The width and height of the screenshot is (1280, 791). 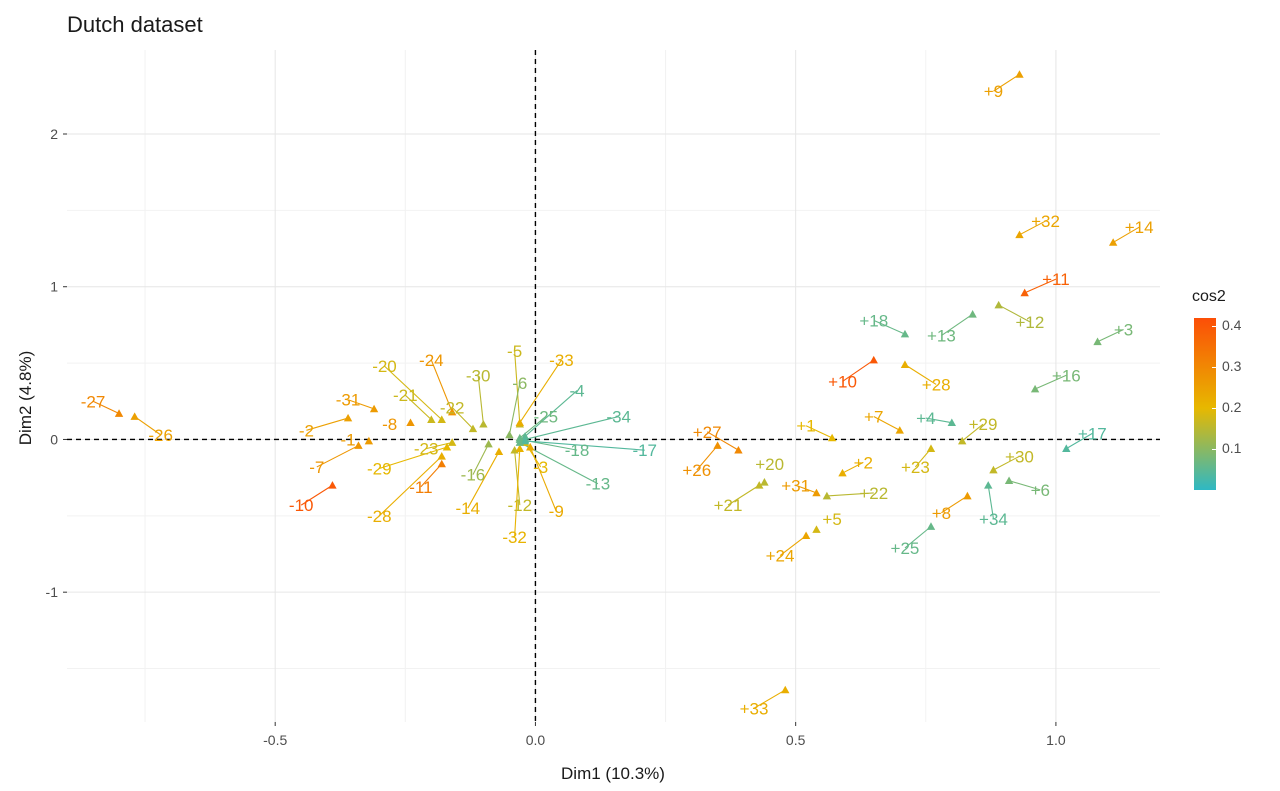 I want to click on legend-tick-label: 0.3, so click(x=1232, y=366).